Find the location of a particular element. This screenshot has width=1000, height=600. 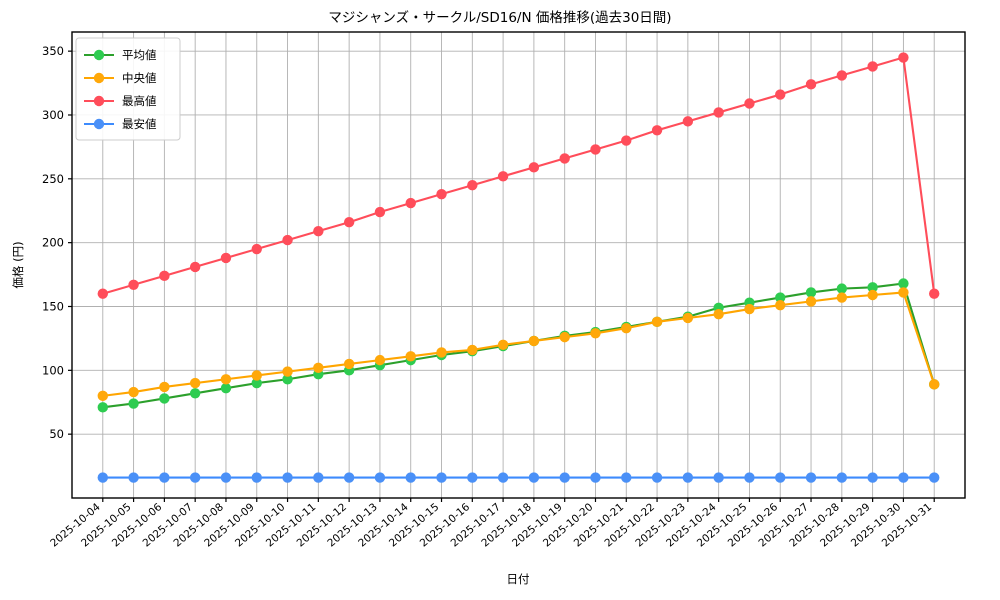

chart-title: マジシャンズ・サークル/SD16/N 価格推移(過去30日間) is located at coordinates (499, 18).